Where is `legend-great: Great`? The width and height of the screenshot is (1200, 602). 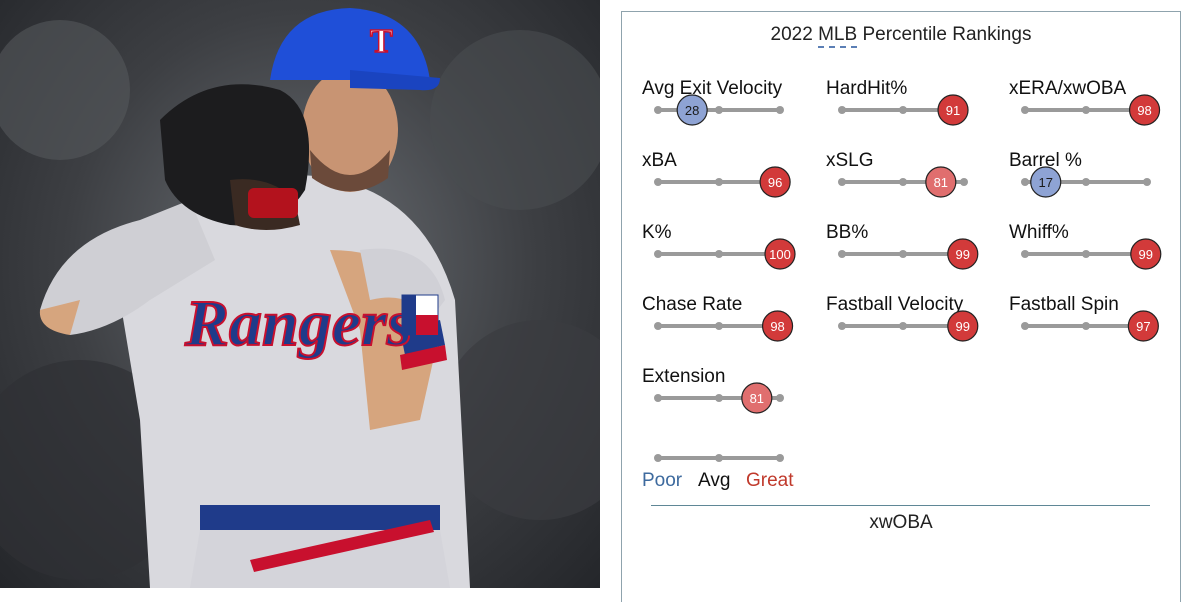
legend-great: Great is located at coordinates (770, 480).